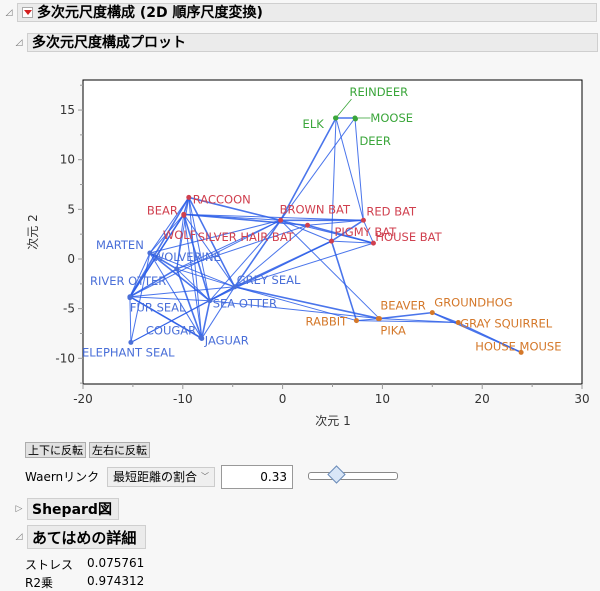 The image size is (600, 591). I want to click on svg-text: 15, so click(67, 110).